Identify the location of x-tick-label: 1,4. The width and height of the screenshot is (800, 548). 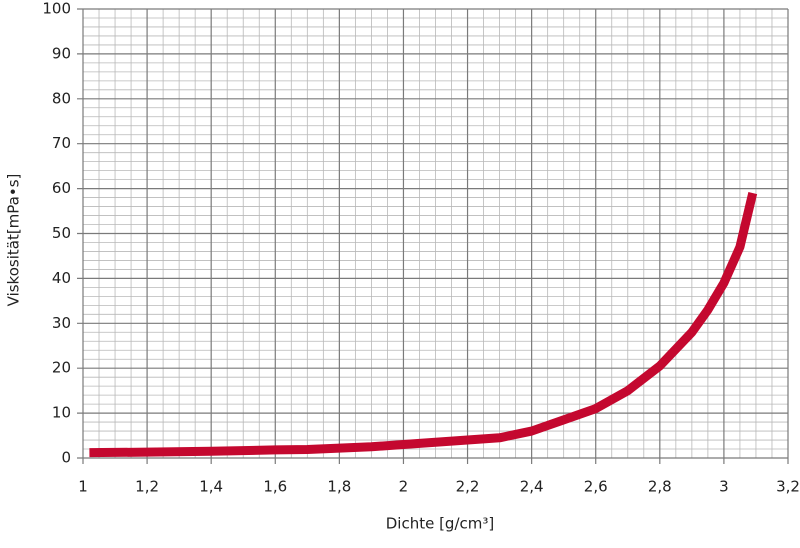
(211, 487).